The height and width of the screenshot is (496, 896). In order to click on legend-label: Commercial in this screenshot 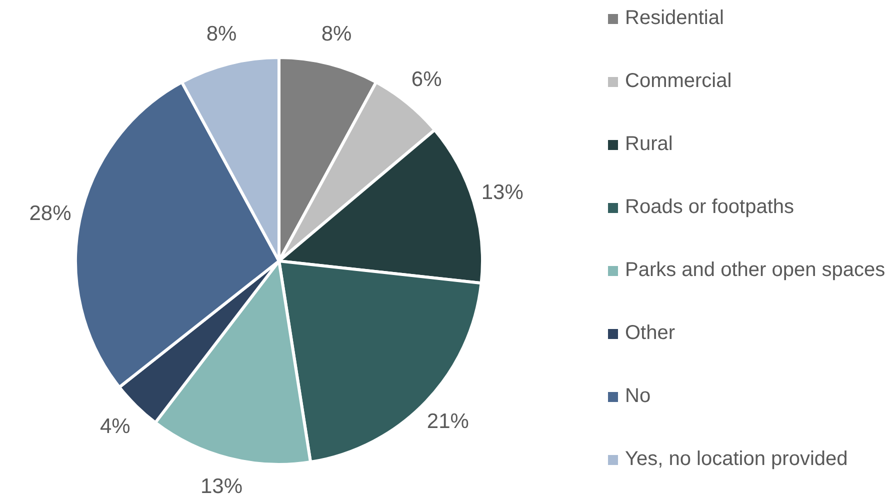, I will do `click(678, 81)`.